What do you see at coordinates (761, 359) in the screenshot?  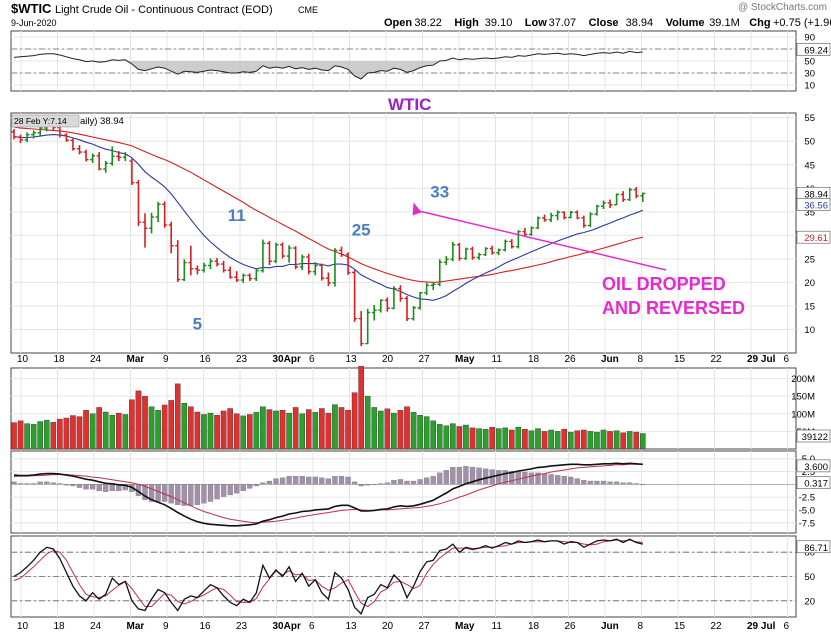 I see `x-tick-label: 29 Jul` at bounding box center [761, 359].